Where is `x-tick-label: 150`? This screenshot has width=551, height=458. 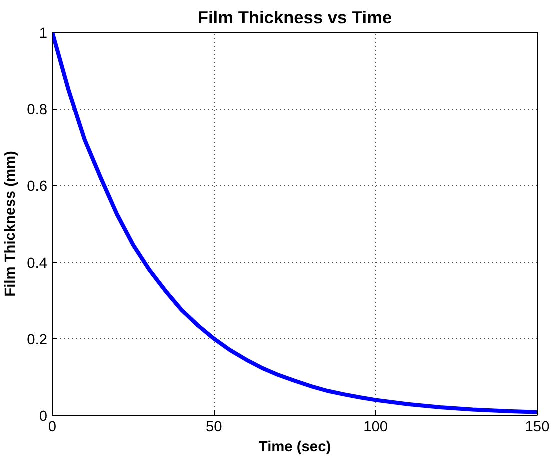
x-tick-label: 150 is located at coordinates (537, 428).